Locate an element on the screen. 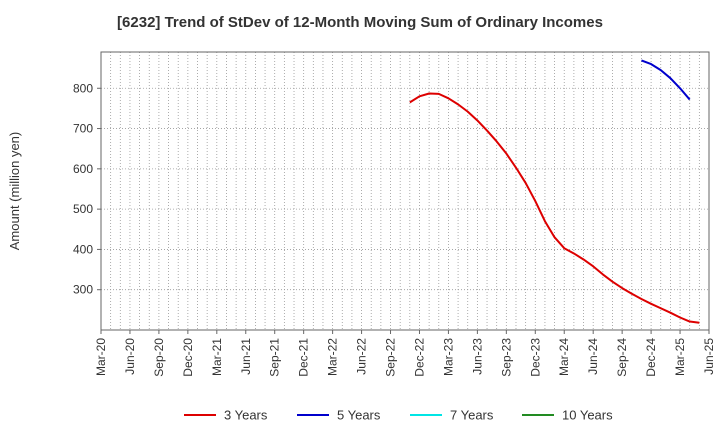 The image size is (720, 440). x-tick-label: Sep-20 is located at coordinates (159, 357).